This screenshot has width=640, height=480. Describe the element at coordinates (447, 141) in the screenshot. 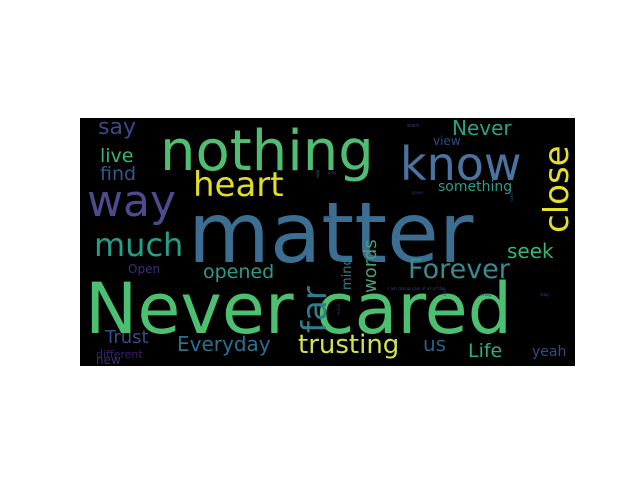

I see `word-view: view` at that location.